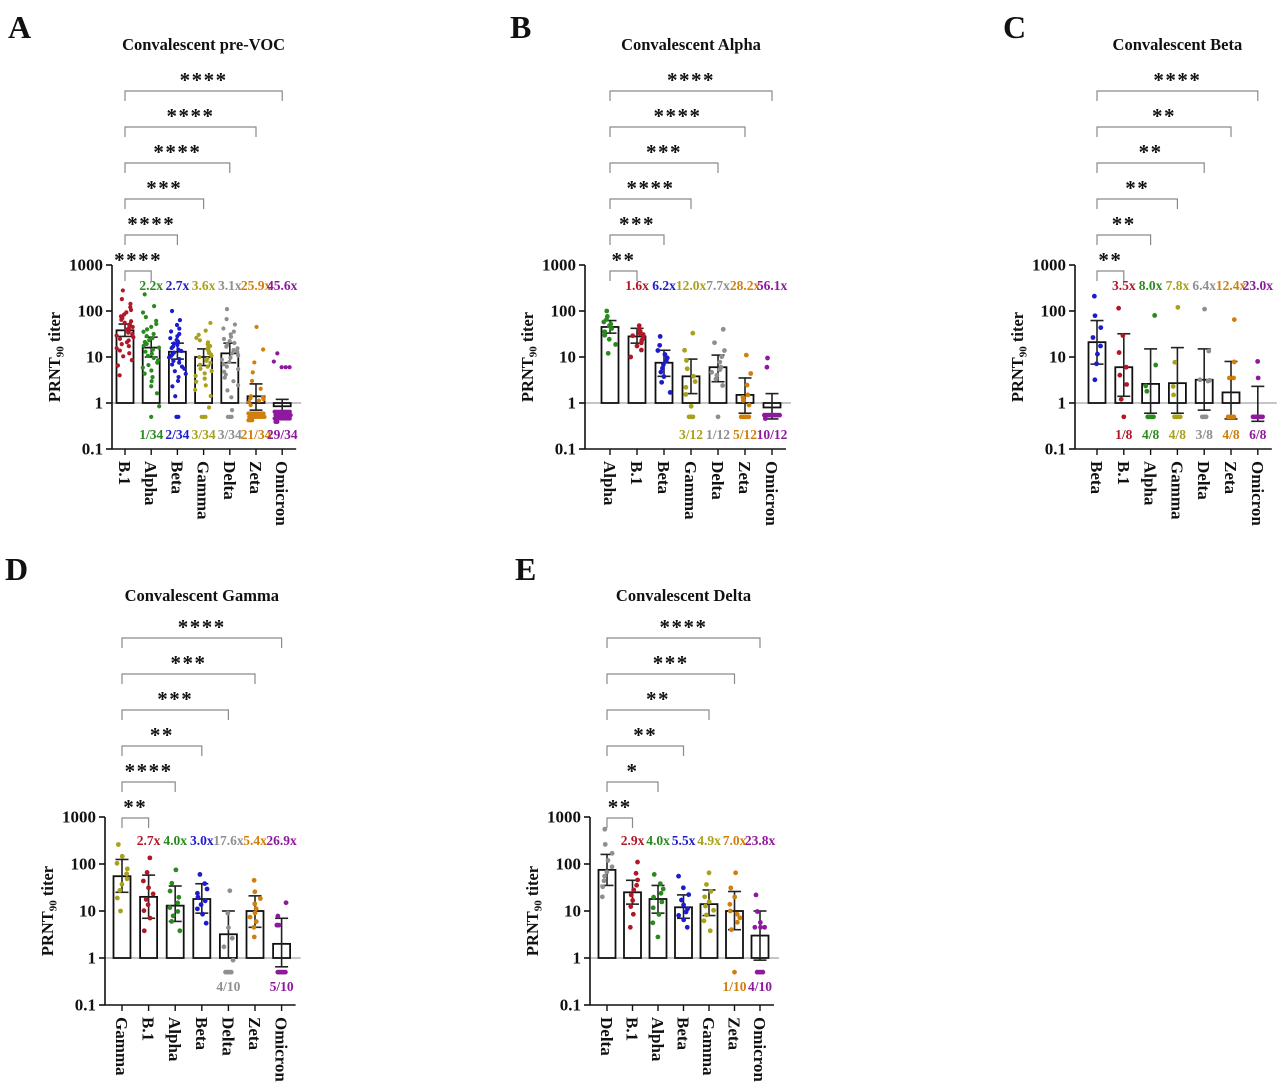 Image resolution: width=1280 pixels, height=1082 pixels. I want to click on below-limit-count: 4/8, so click(1178, 434).